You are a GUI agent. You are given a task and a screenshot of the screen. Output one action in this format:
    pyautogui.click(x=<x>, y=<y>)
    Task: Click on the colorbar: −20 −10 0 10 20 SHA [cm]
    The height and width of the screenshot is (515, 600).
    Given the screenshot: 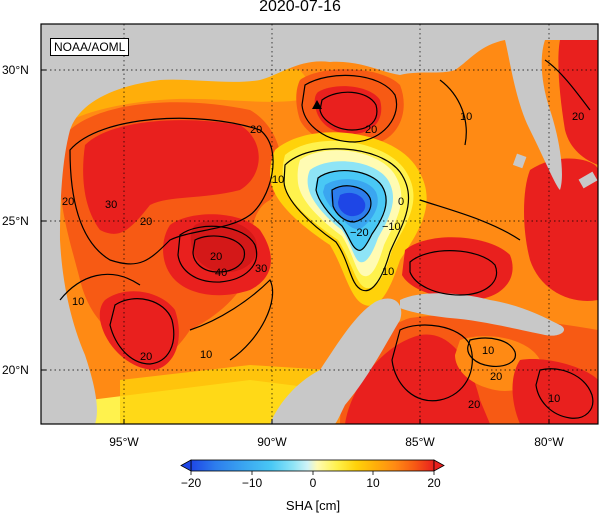 What is the action you would take?
    pyautogui.click(x=312, y=486)
    